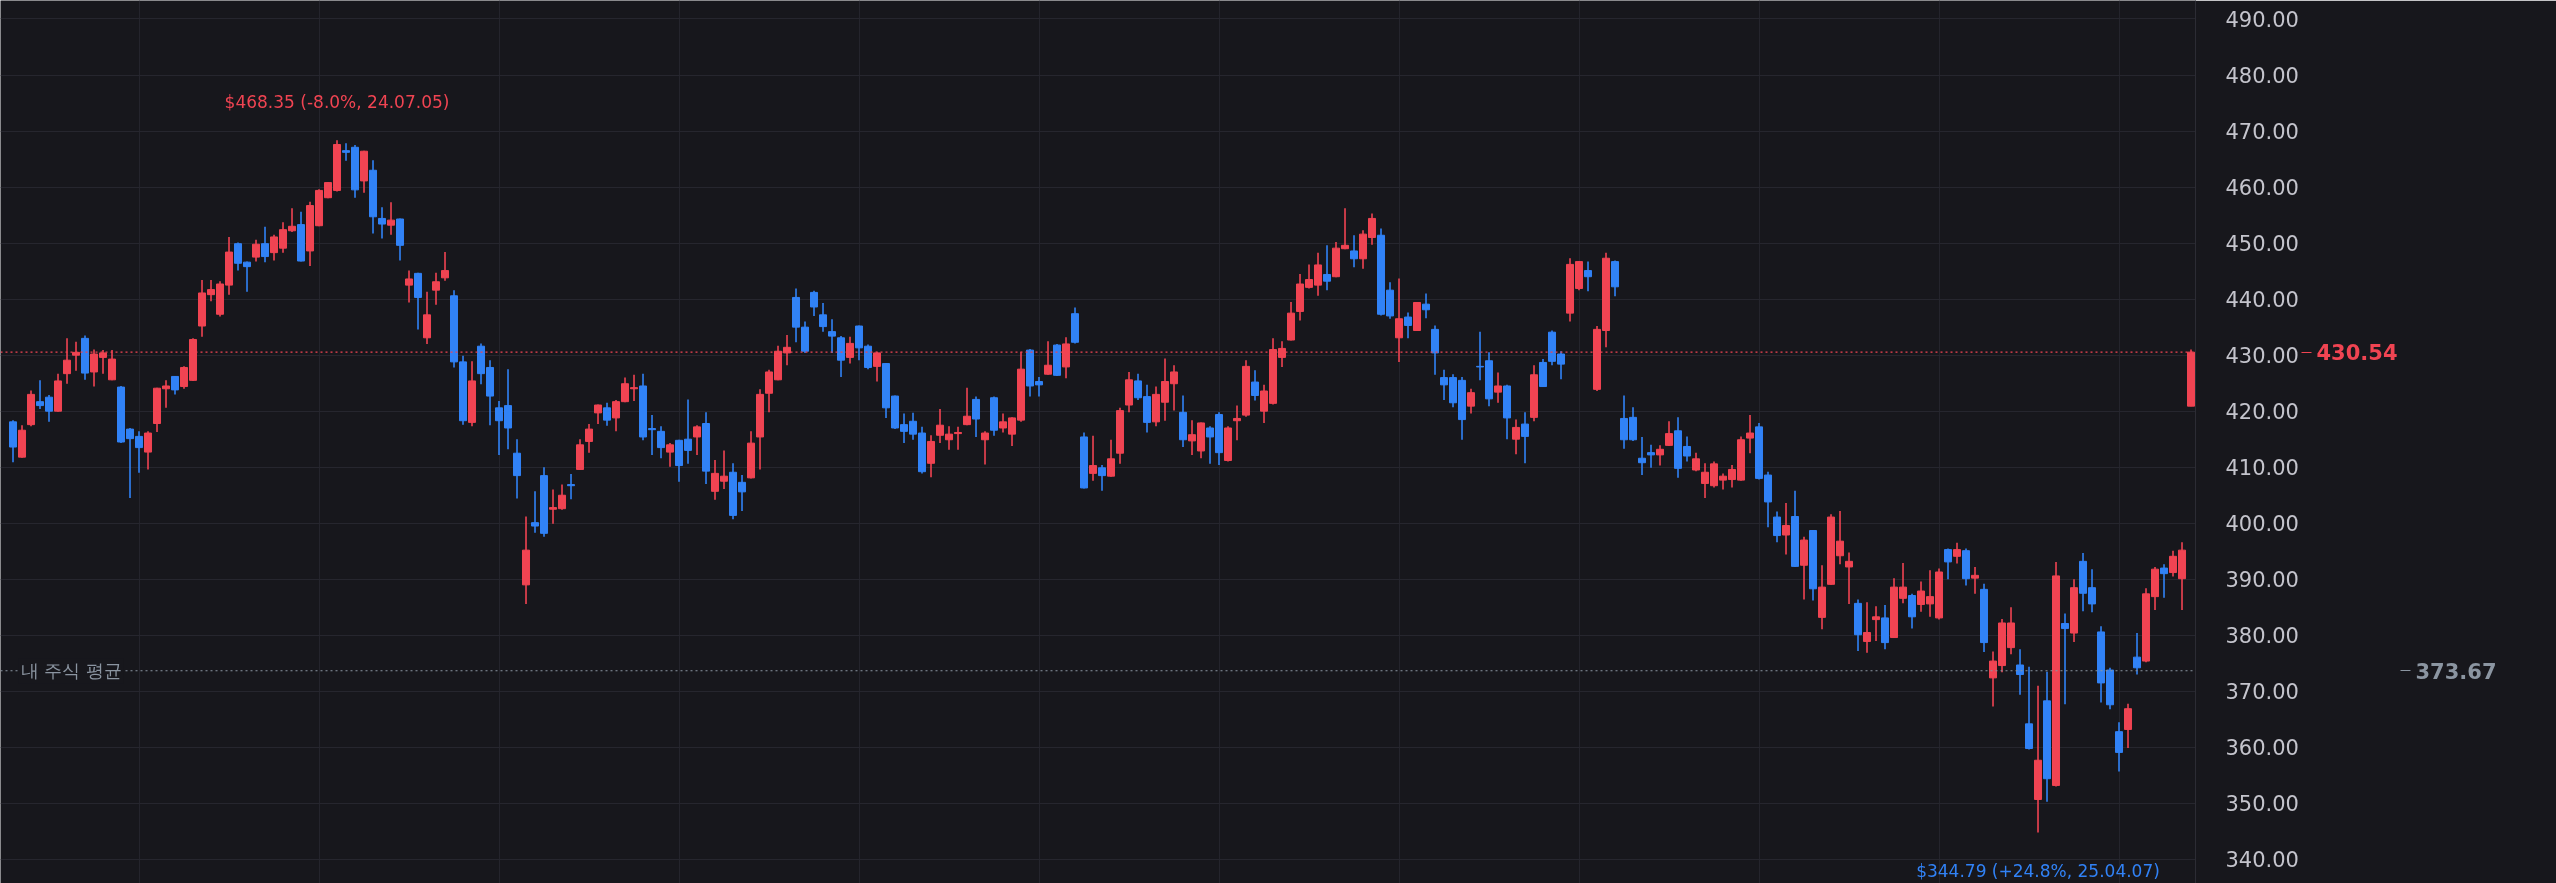 This screenshot has height=883, width=2556. Describe the element at coordinates (2262, 860) in the screenshot. I see `y-tick-label: 340.00` at that location.